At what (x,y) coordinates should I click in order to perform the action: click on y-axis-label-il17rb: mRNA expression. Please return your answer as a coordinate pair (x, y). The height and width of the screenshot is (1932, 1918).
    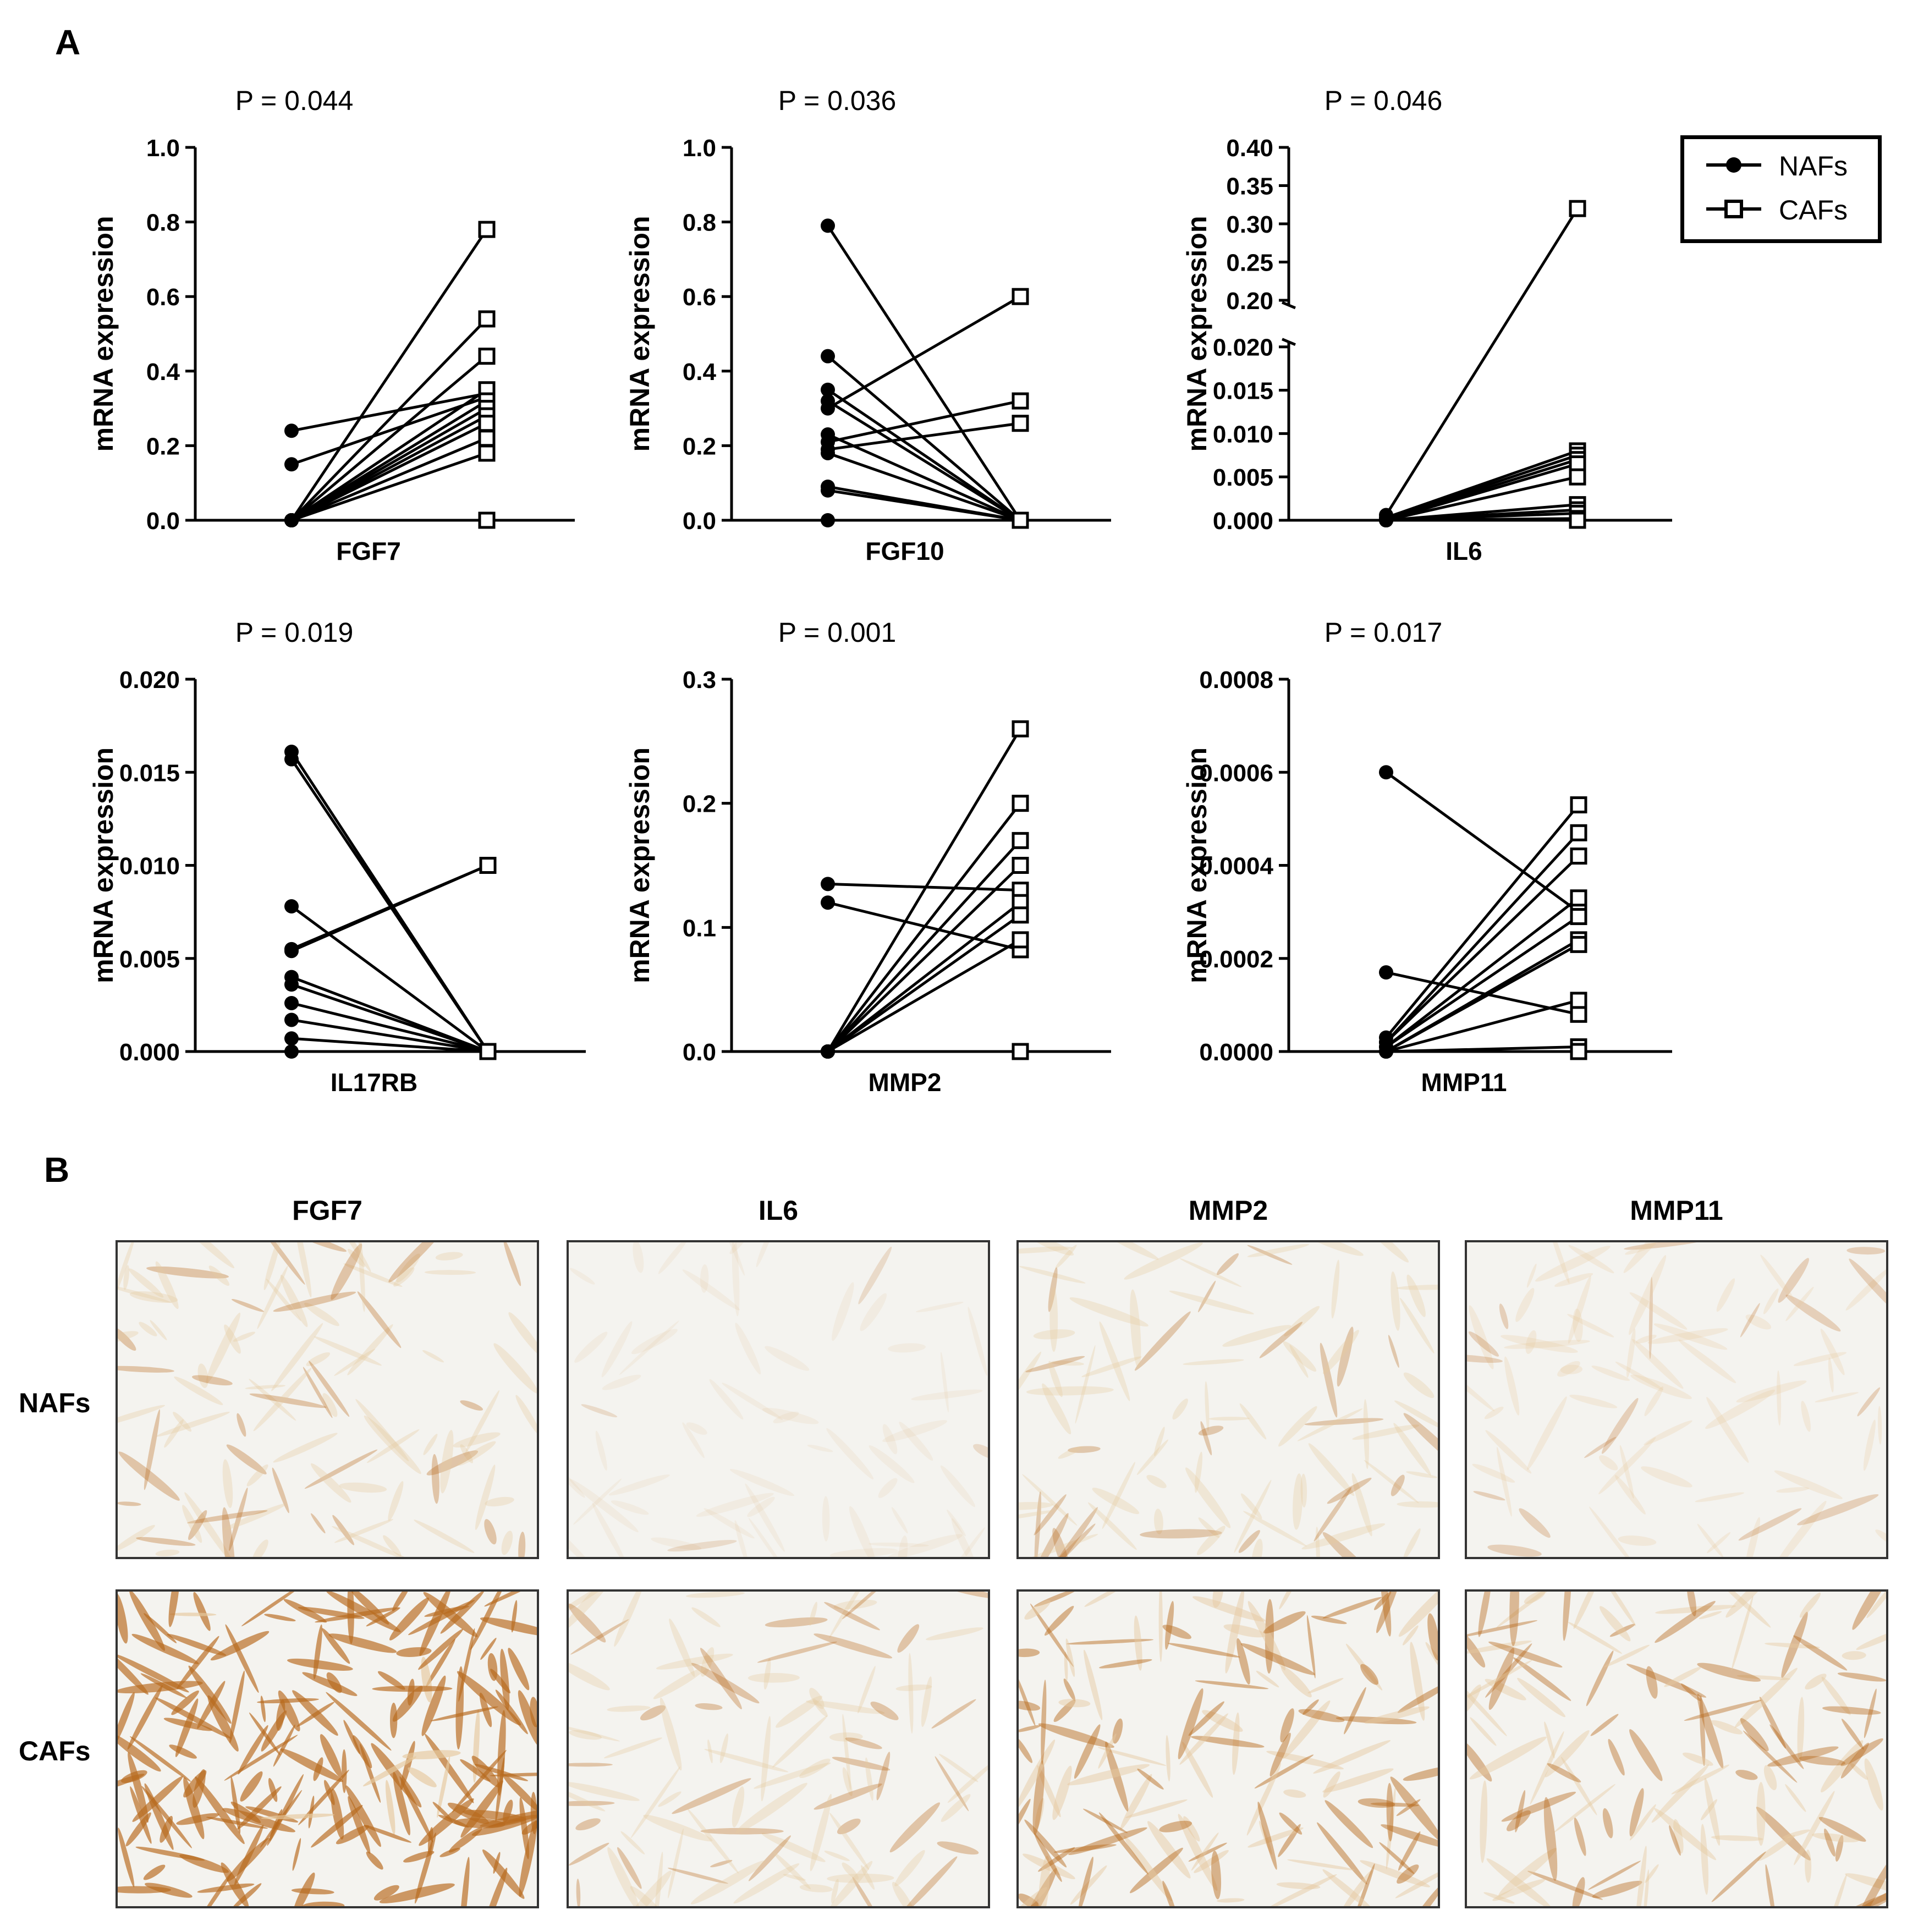
    Looking at the image, I should click on (103, 865).